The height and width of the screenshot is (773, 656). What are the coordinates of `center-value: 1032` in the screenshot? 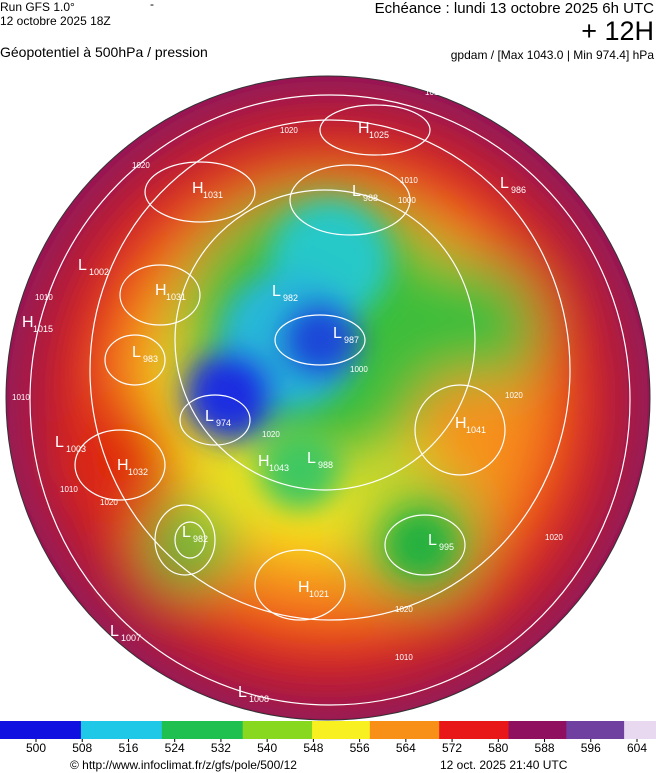 It's located at (138, 472).